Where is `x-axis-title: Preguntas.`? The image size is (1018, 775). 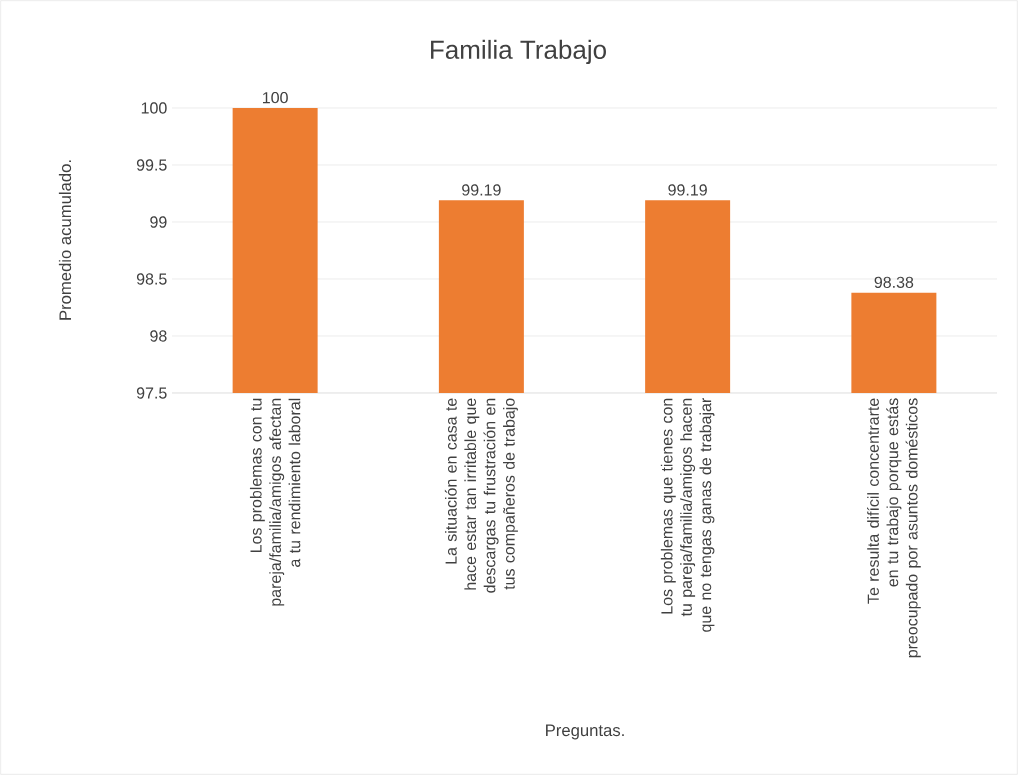
x-axis-title: Preguntas. is located at coordinates (585, 732).